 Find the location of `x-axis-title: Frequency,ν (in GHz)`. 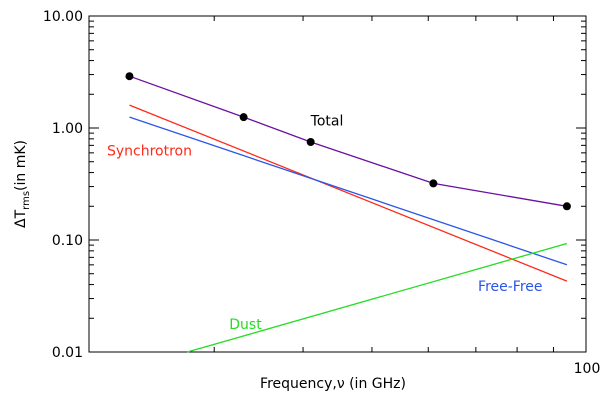

x-axis-title: Frequency,ν (in GHz) is located at coordinates (333, 384).